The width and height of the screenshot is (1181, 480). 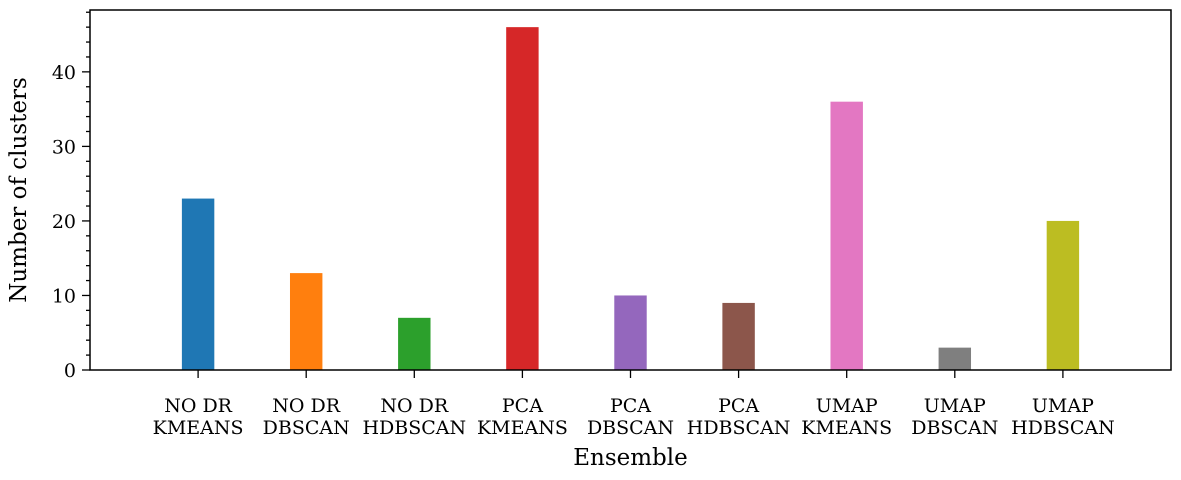 I want to click on x-tick-label: PCA KMEANS, so click(x=522, y=417).